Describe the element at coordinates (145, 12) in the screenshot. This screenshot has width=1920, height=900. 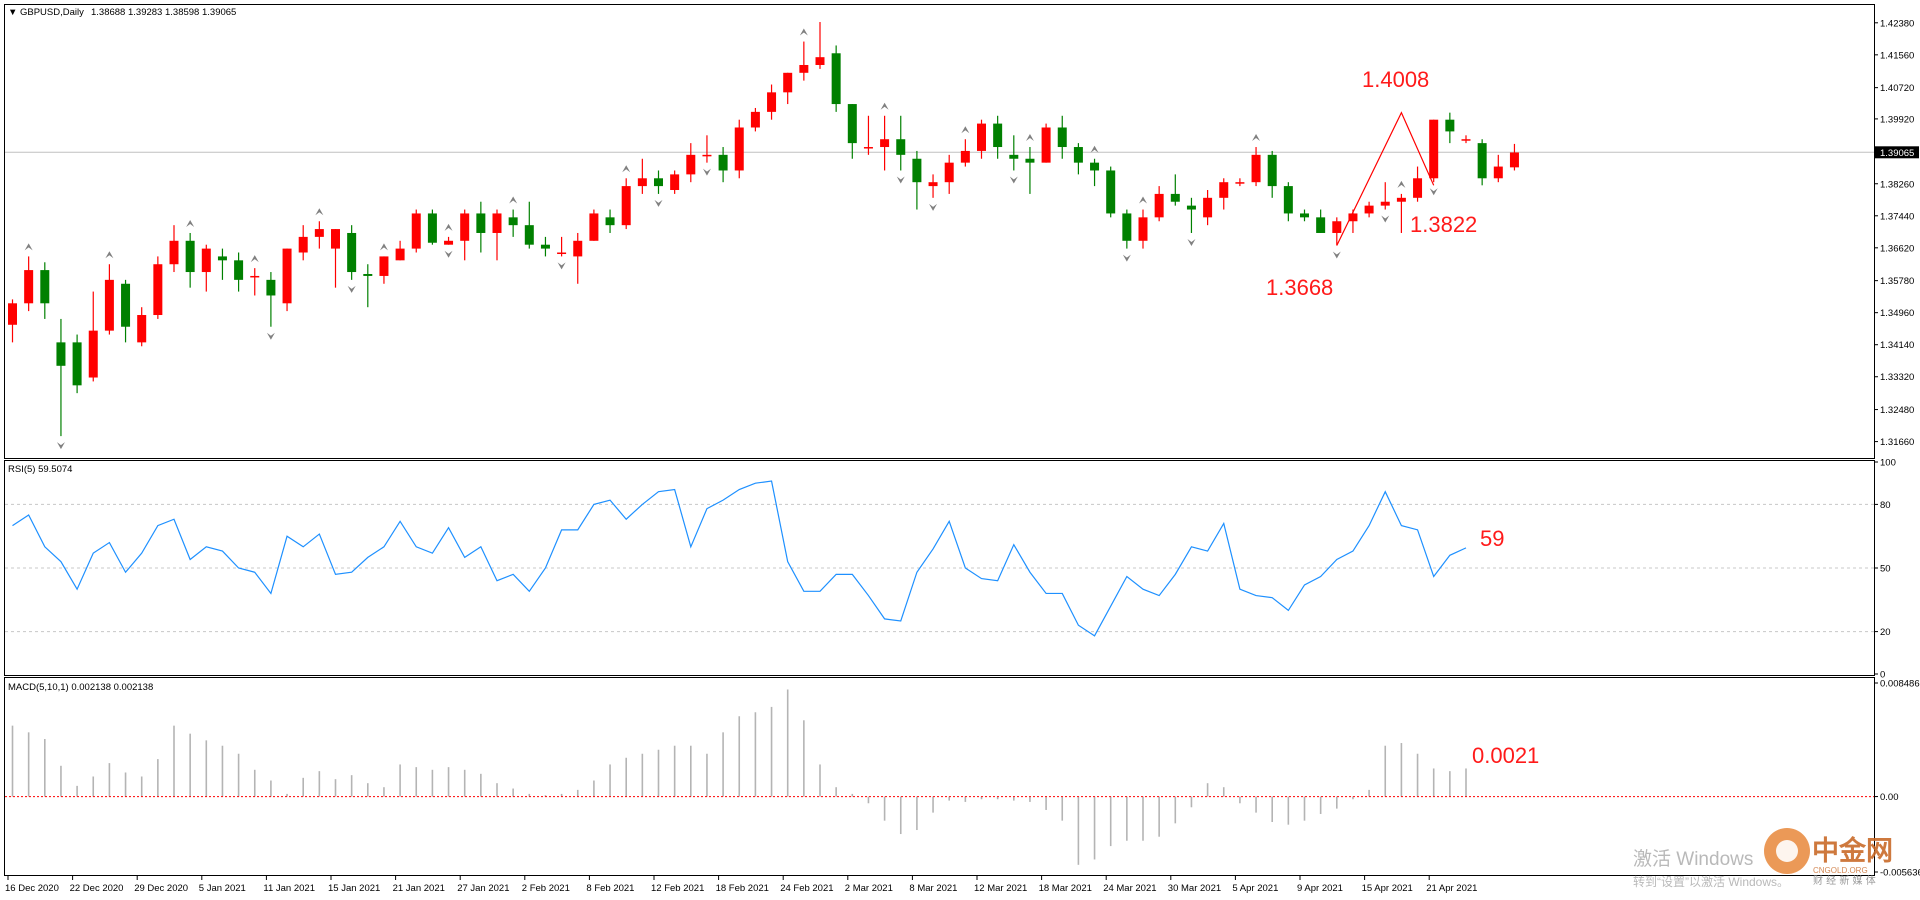
I see `ohlc-high: 1.39283` at that location.